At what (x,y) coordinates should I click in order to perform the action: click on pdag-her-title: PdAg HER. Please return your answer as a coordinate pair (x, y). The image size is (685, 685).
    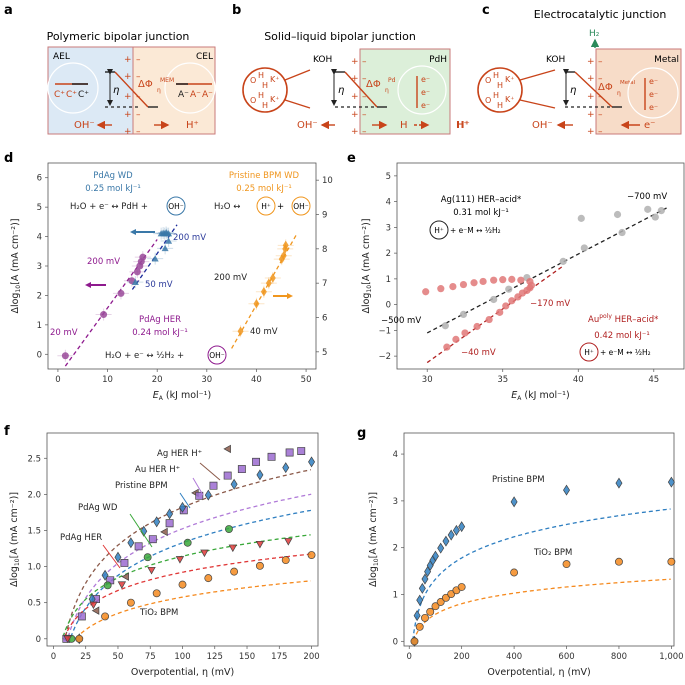
    Looking at the image, I should click on (160, 320).